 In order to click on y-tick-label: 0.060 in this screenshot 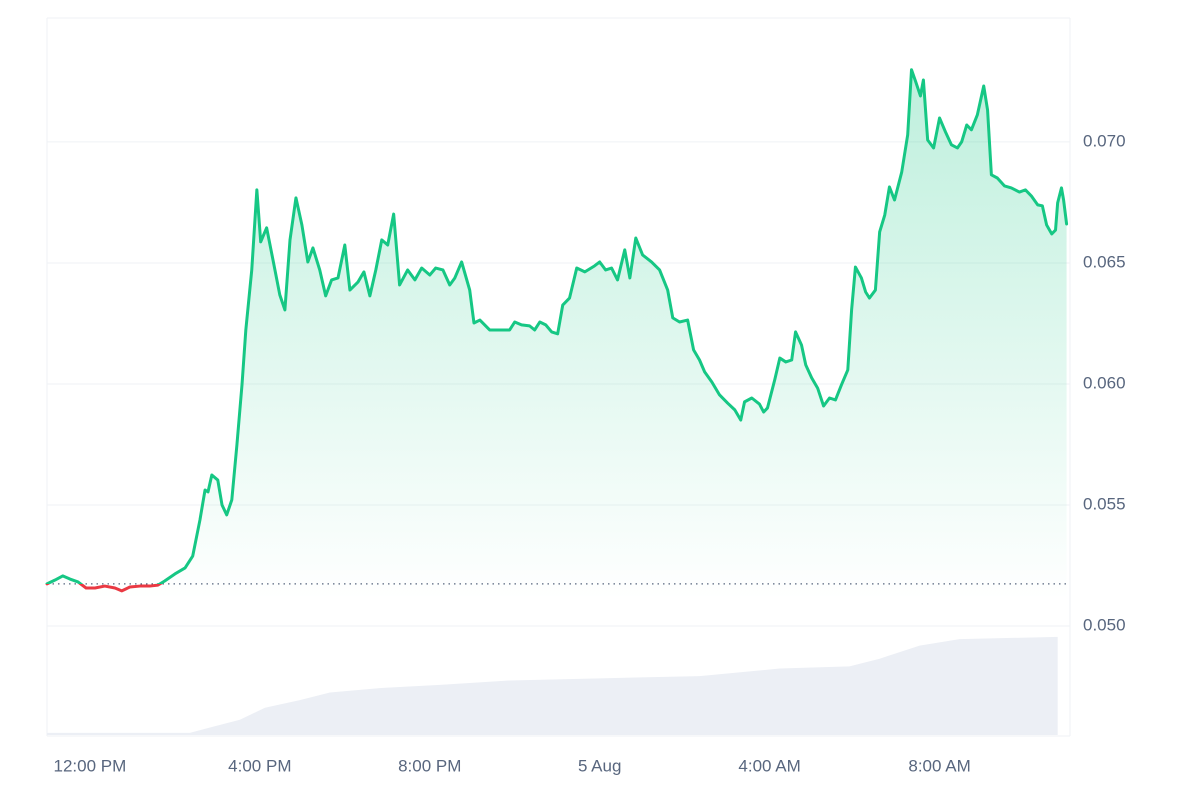, I will do `click(1104, 382)`.